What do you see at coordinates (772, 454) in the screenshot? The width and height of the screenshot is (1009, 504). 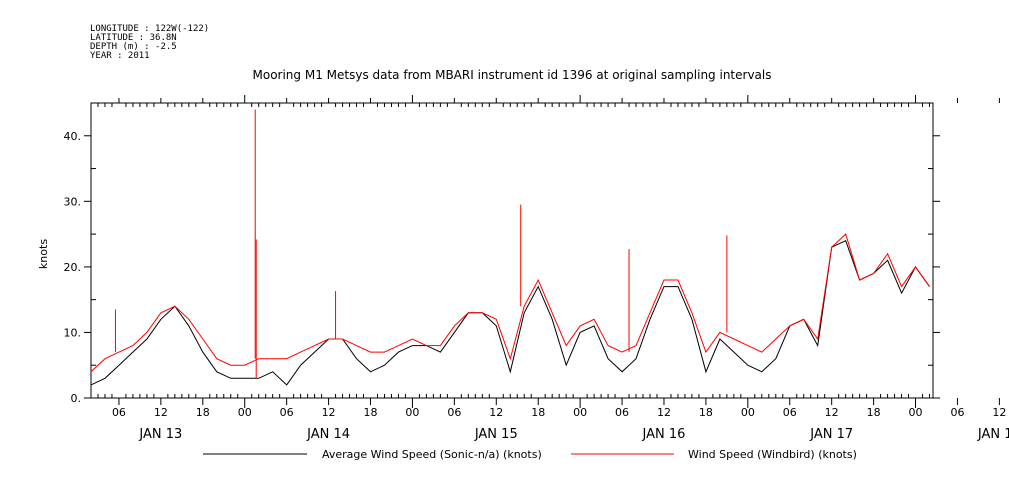 I see `legend-label-windbird: Wind Speed (Windbird) (knots)` at bounding box center [772, 454].